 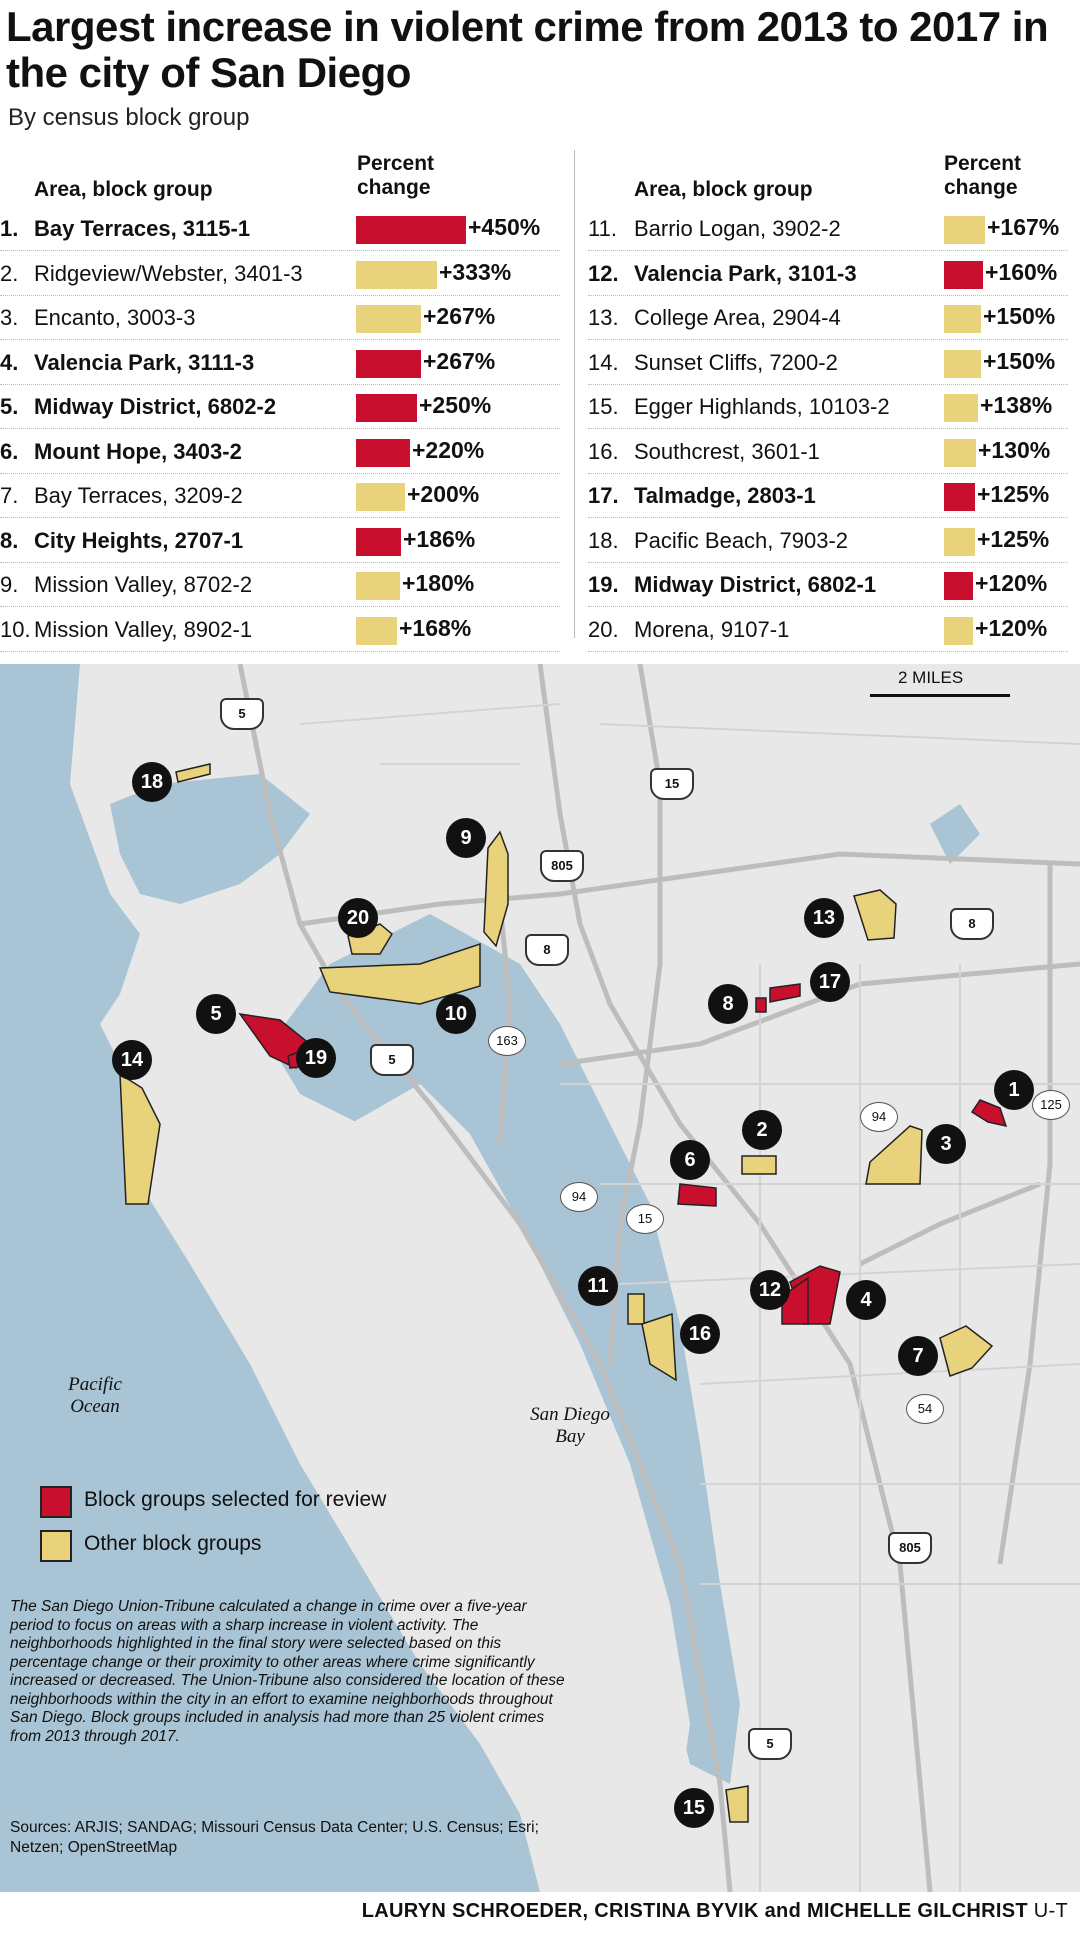 What do you see at coordinates (1016, 405) in the screenshot?
I see `row-percent-value: +138%` at bounding box center [1016, 405].